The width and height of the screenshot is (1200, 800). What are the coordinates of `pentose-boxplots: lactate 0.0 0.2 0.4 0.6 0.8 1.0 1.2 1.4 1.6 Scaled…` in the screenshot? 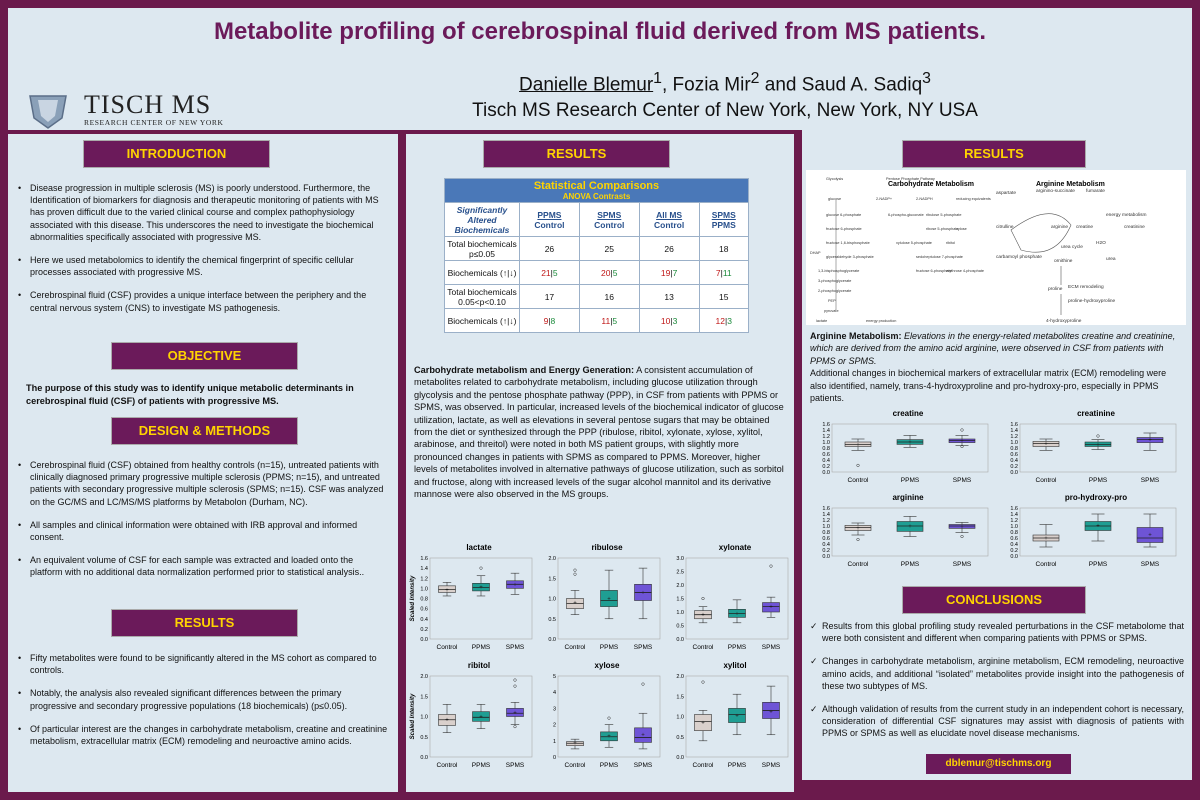 It's located at (599, 656).